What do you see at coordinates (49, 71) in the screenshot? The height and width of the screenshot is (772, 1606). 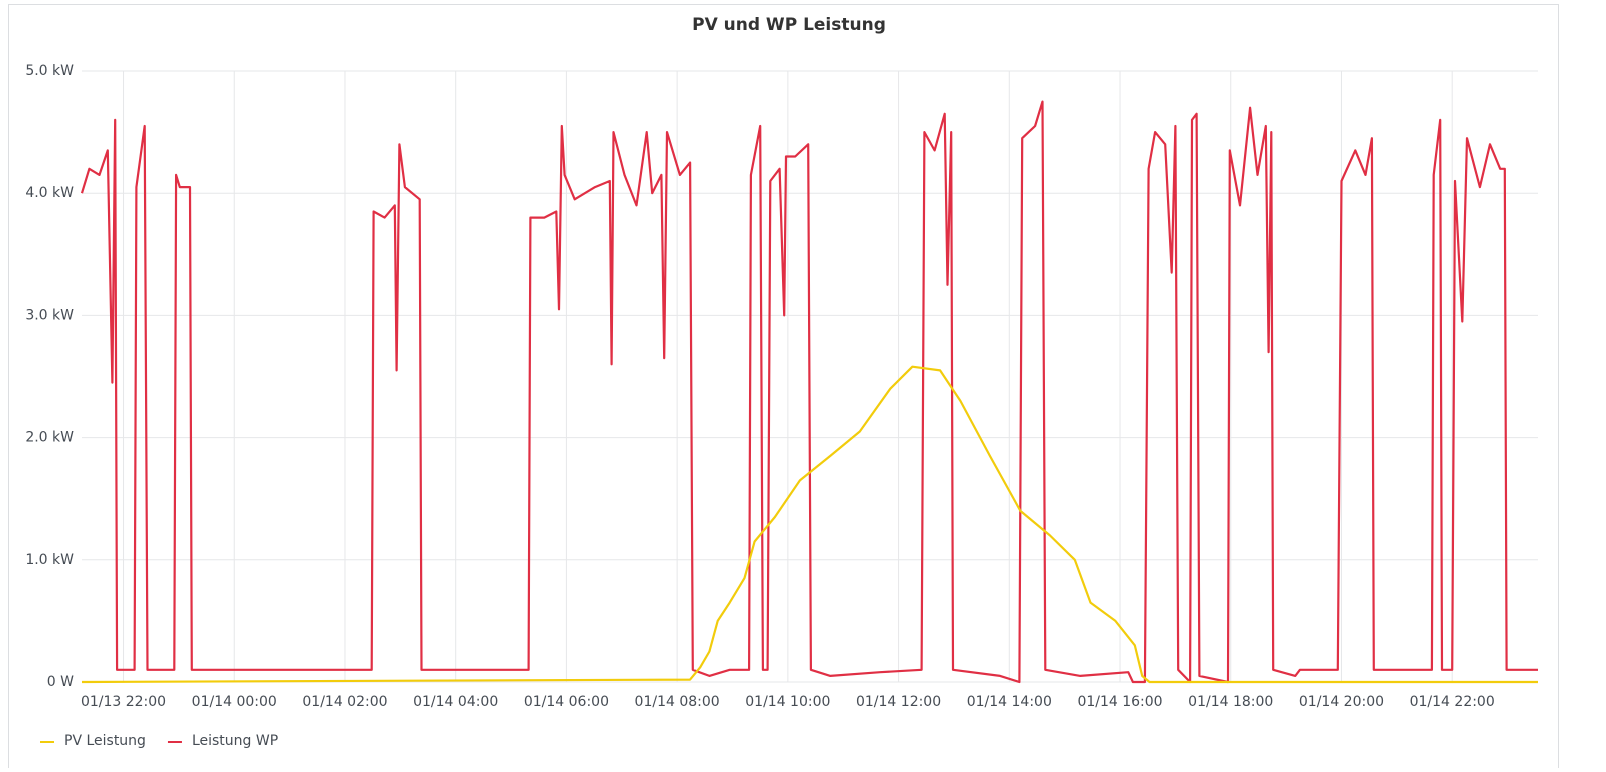 I see `y-tick-label: 5.0 kW` at bounding box center [49, 71].